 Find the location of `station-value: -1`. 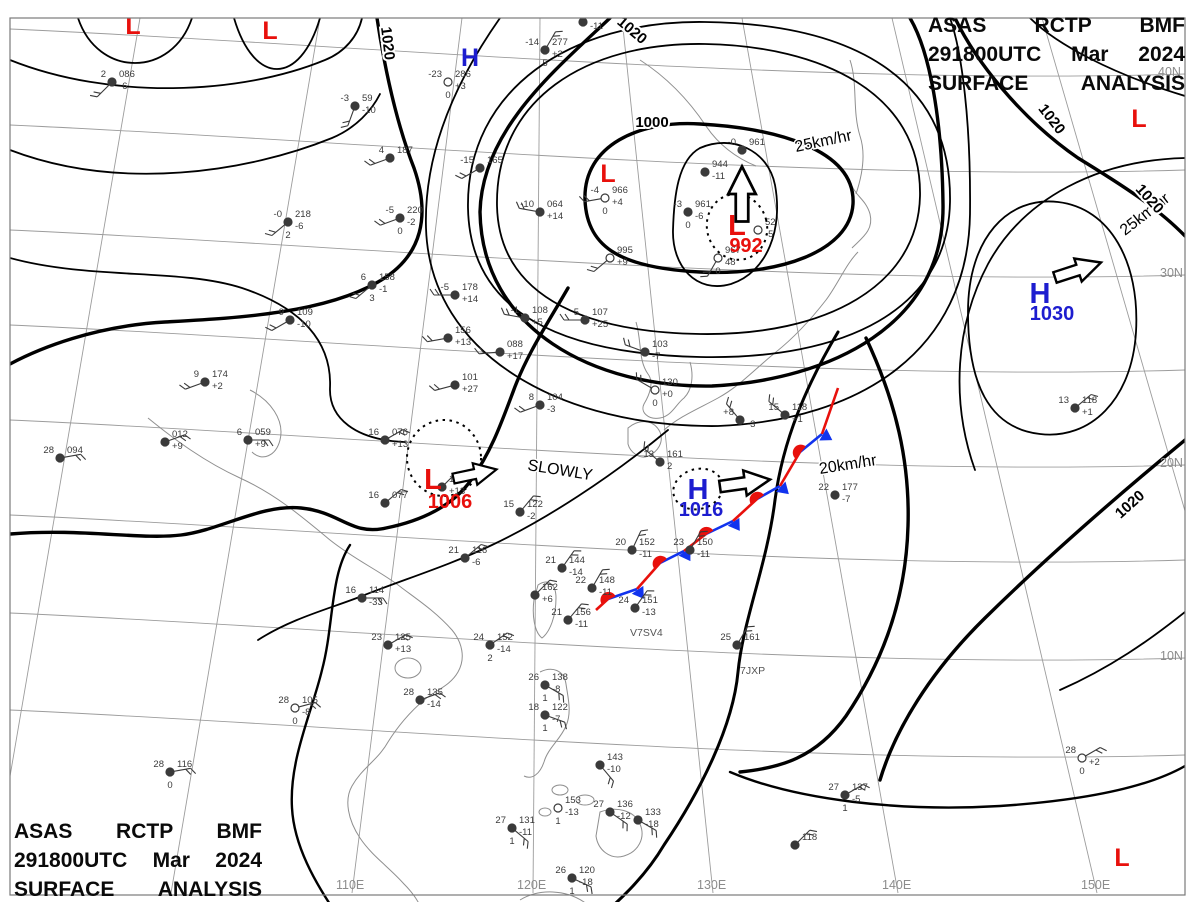

station-value: -1 is located at coordinates (383, 289).